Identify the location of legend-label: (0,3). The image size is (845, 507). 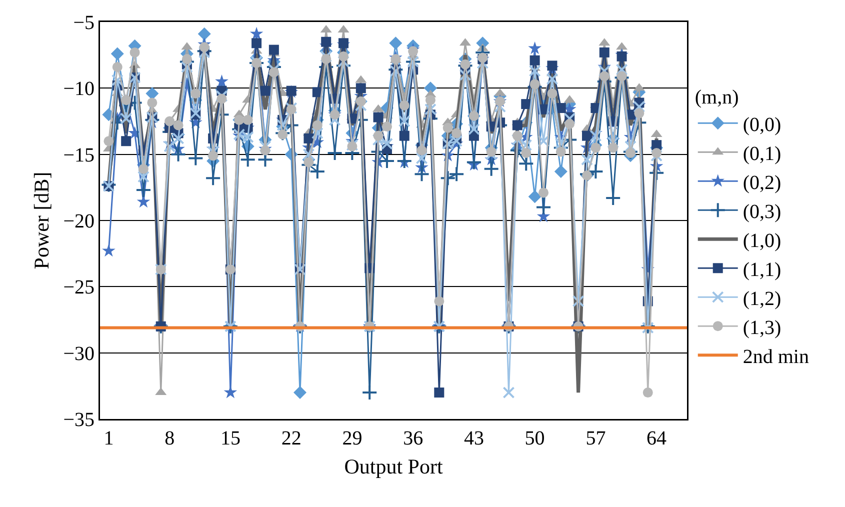
(762, 211).